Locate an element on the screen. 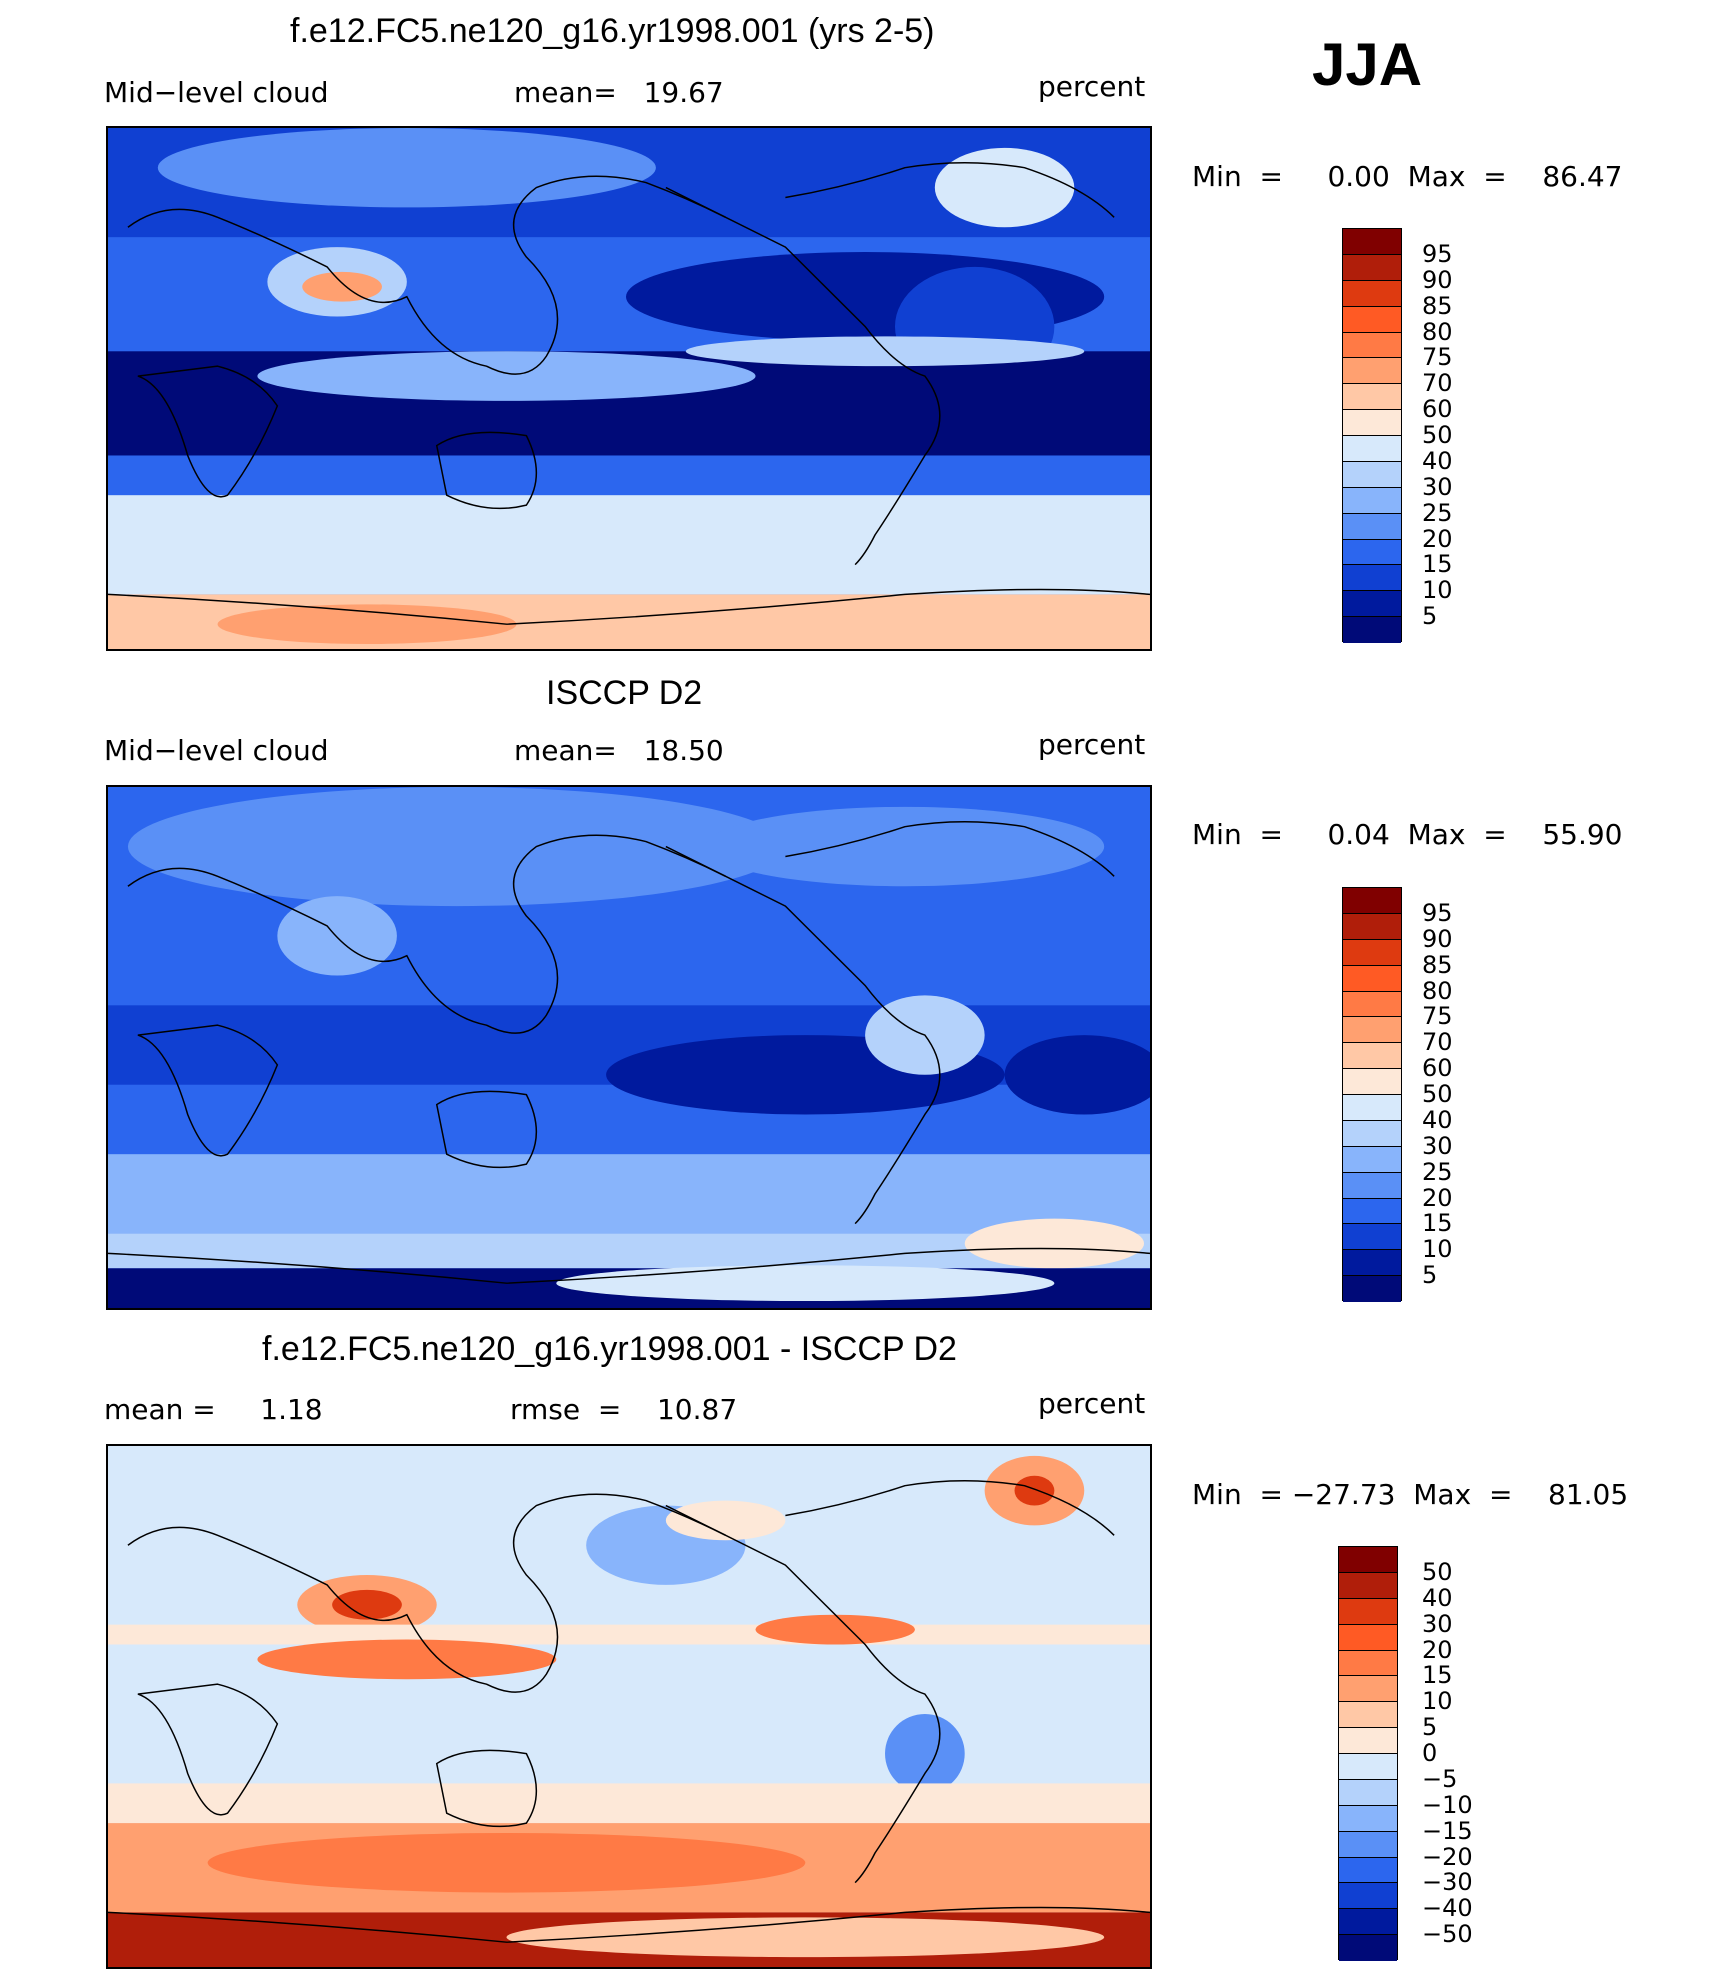 This screenshot has width=1710, height=1969. panel-title: f.e12.FC5.ne120_g16.yr1998.001 (yrs 2-5) is located at coordinates (612, 31).